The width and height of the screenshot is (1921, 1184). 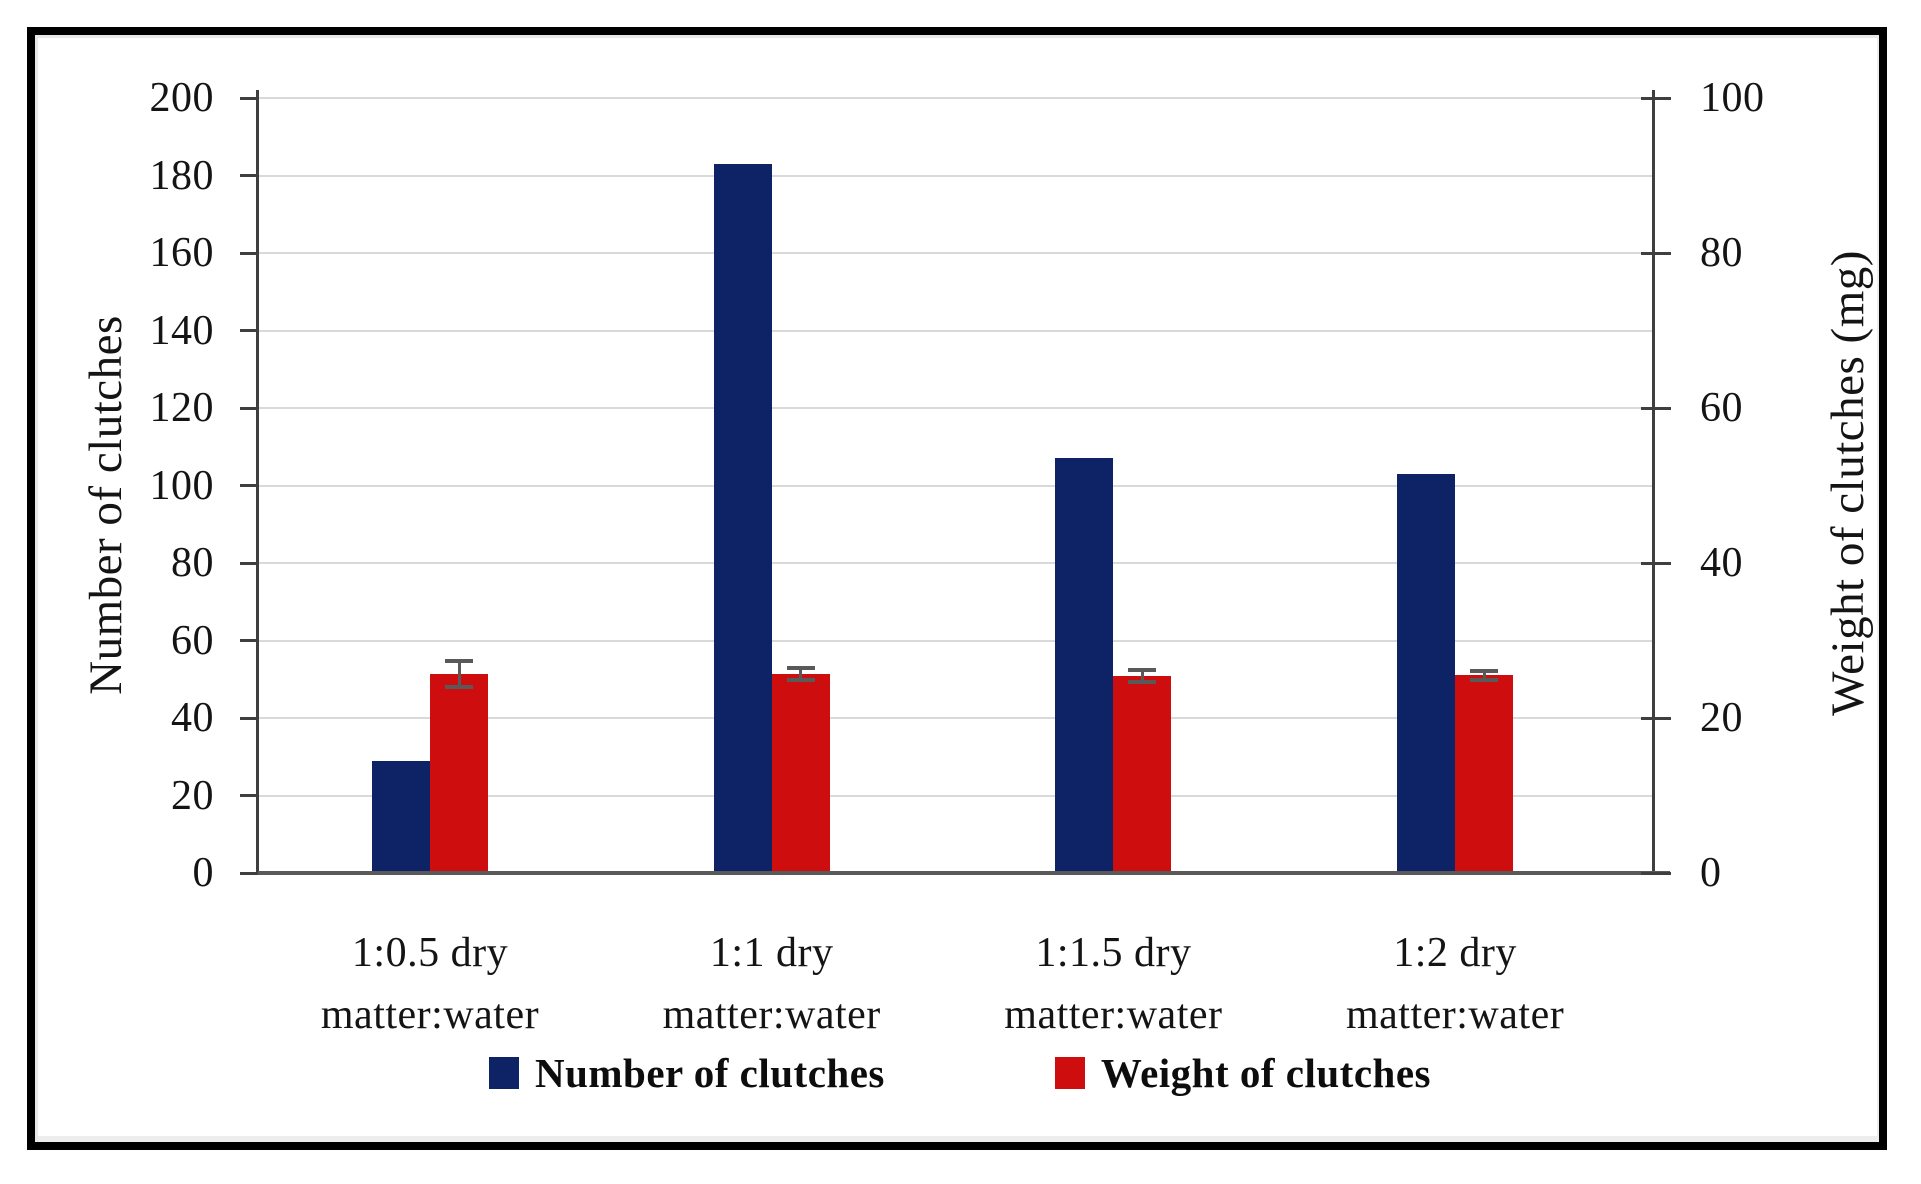 What do you see at coordinates (960, 1073) in the screenshot?
I see `legend: Number of clutches Weight of clutches` at bounding box center [960, 1073].